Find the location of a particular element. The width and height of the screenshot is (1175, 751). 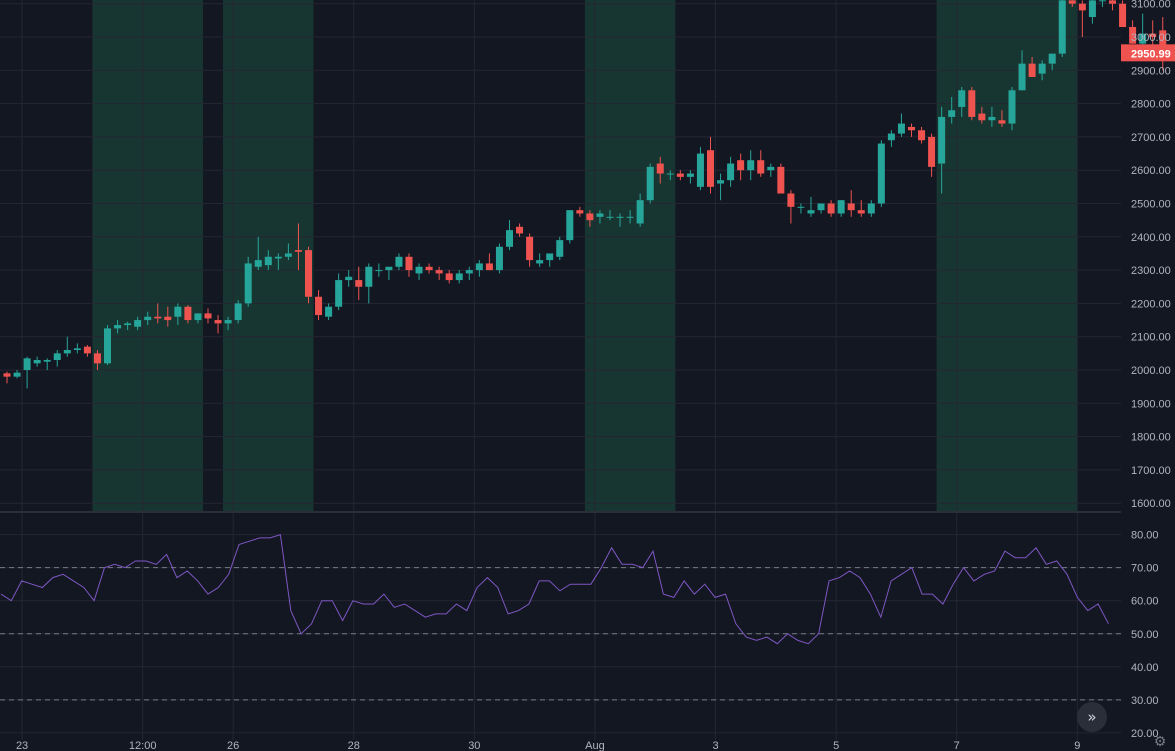

scroll-to-latest-button: » is located at coordinates (1092, 717).